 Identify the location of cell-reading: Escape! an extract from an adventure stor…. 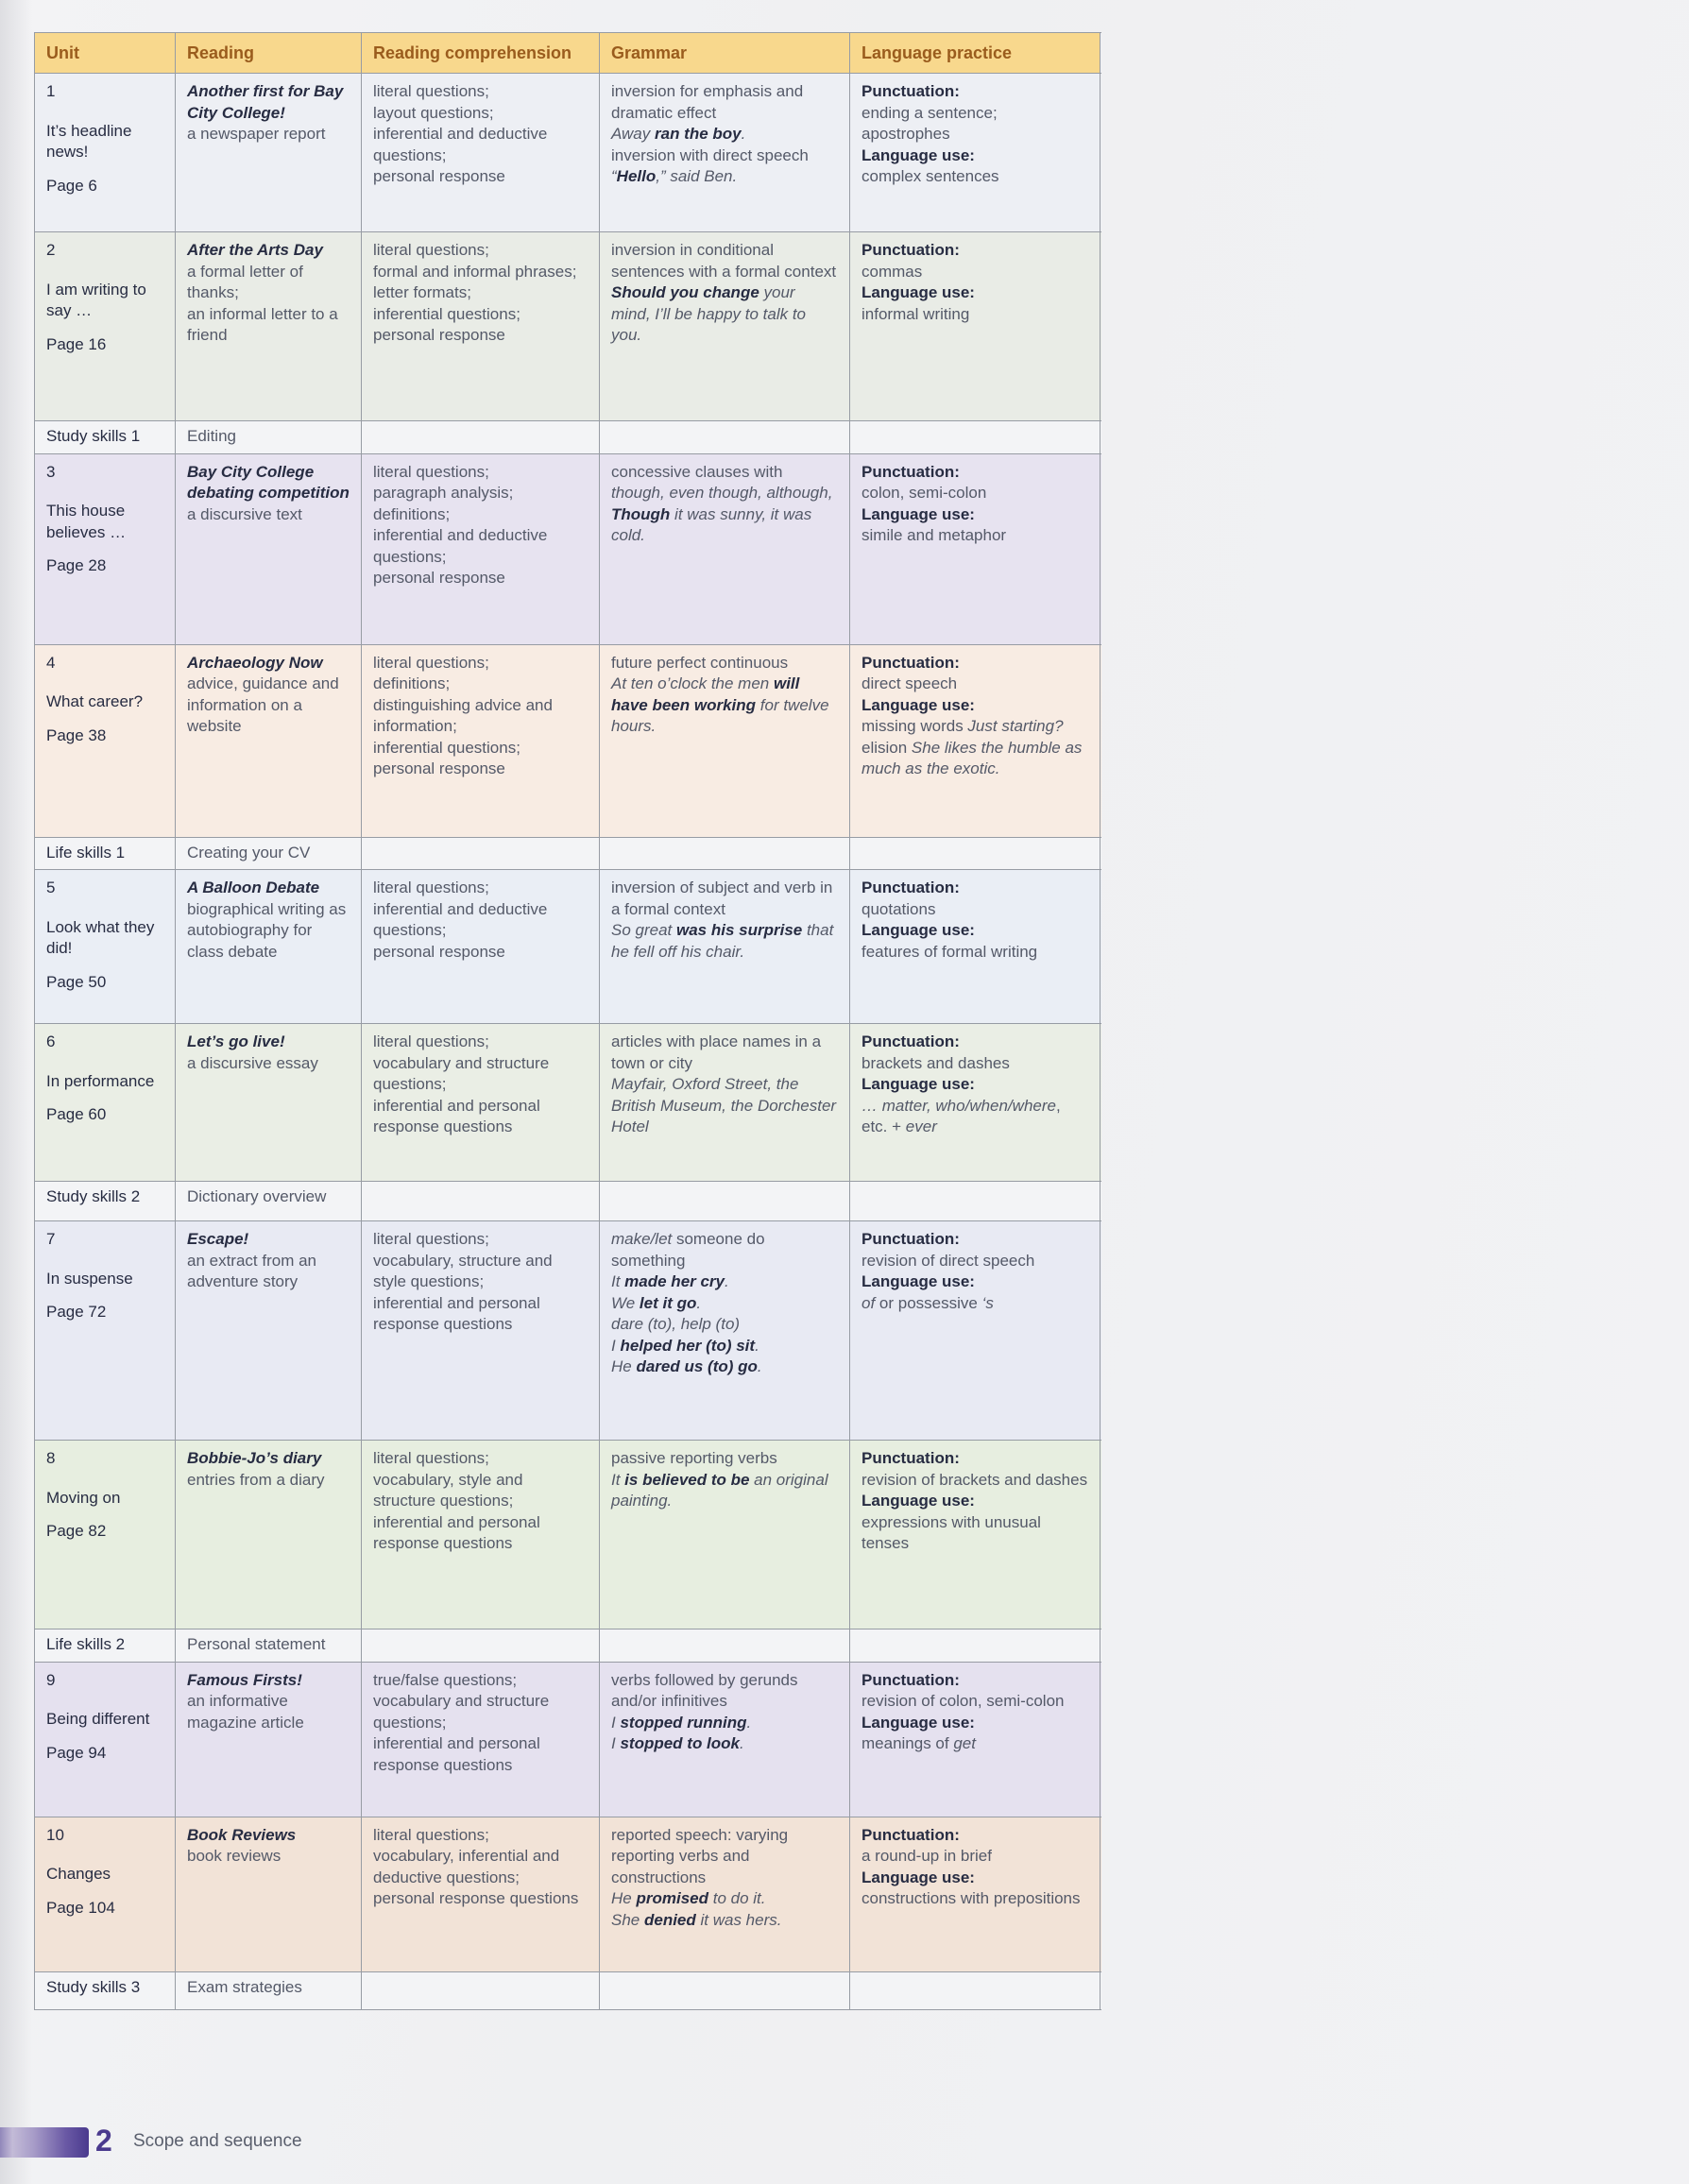
(269, 1331).